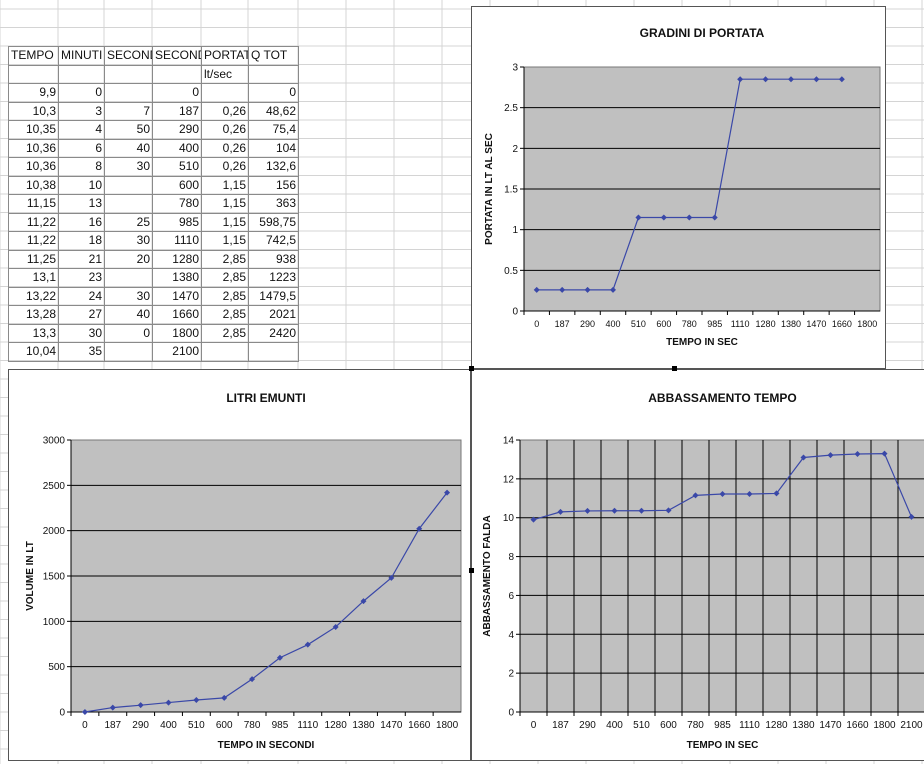  Describe the element at coordinates (54, 441) in the screenshot. I see `y-tick-label: 3000` at that location.